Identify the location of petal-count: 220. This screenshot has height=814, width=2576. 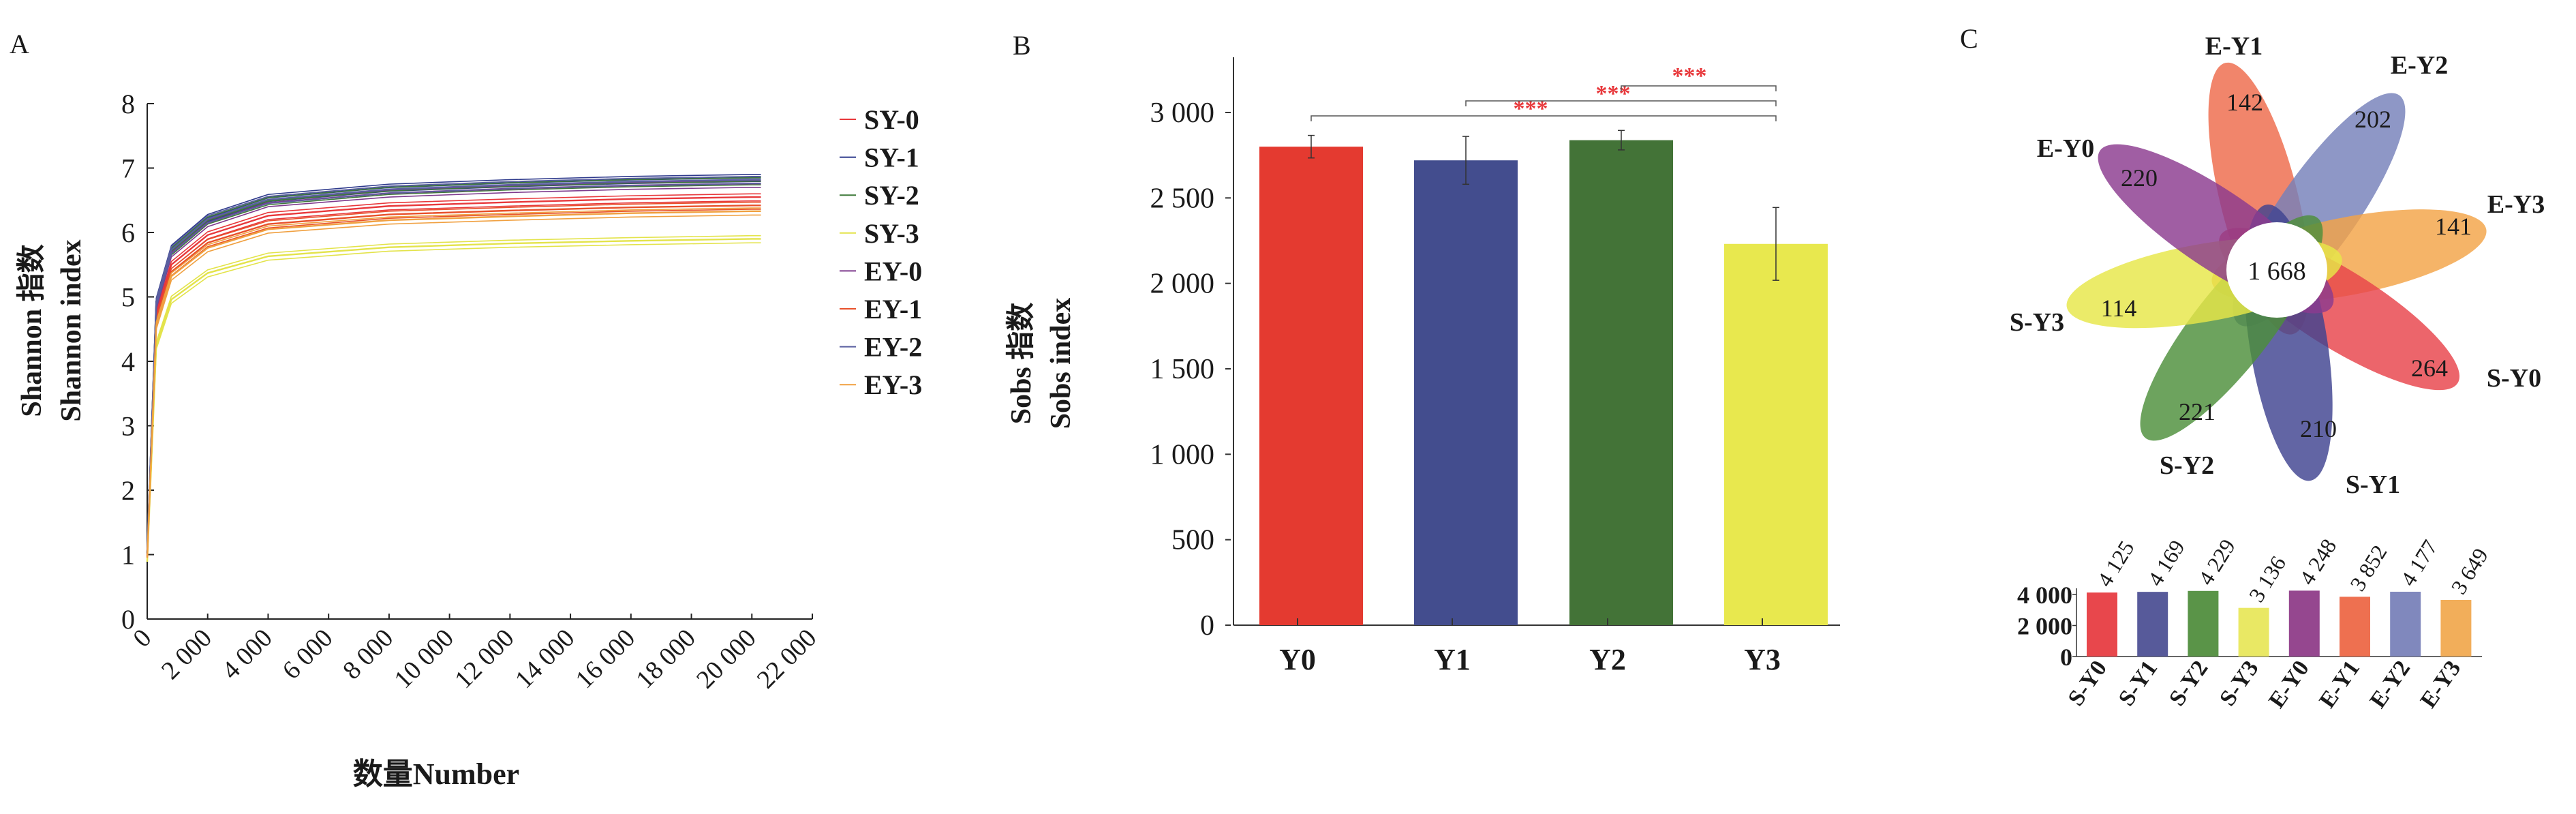
(2139, 178).